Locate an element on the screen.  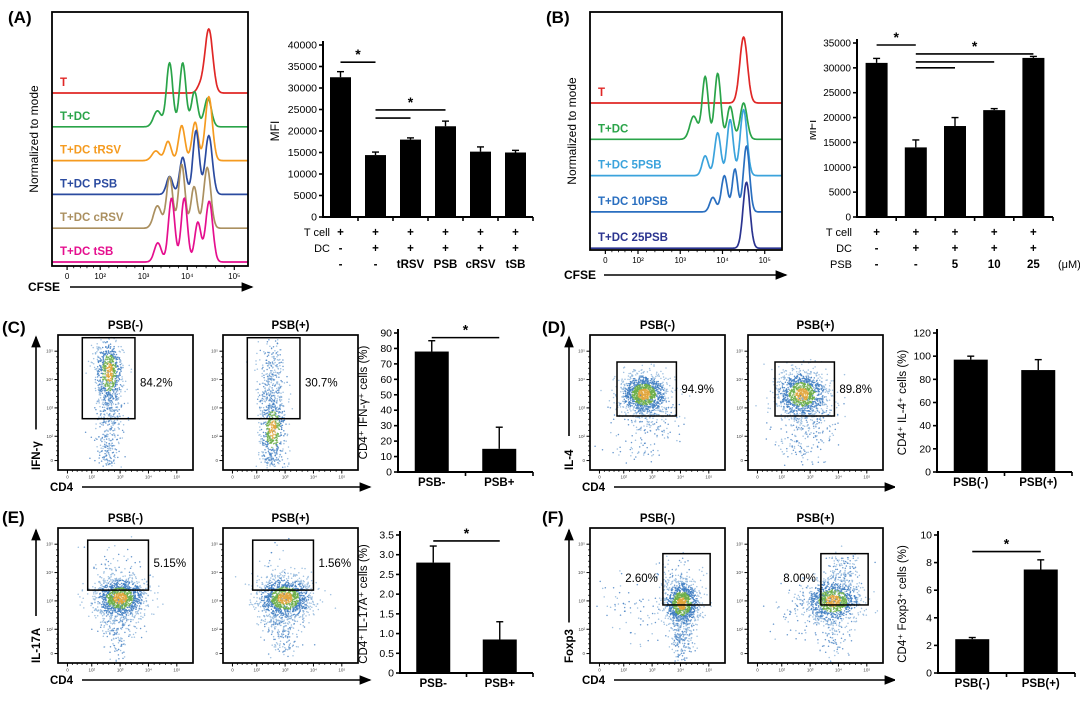
row-value: tSB is located at coordinates (516, 265).